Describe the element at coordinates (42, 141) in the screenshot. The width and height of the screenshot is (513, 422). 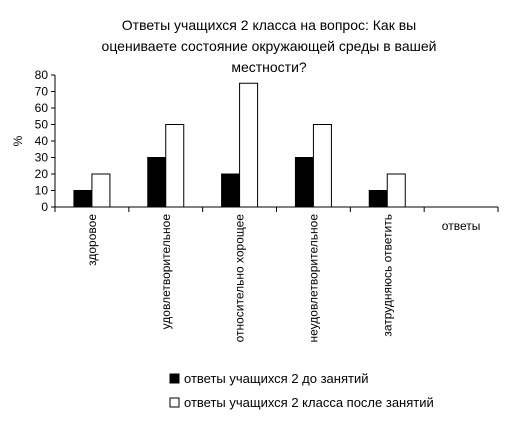
I see `y-tick-label: 40` at that location.